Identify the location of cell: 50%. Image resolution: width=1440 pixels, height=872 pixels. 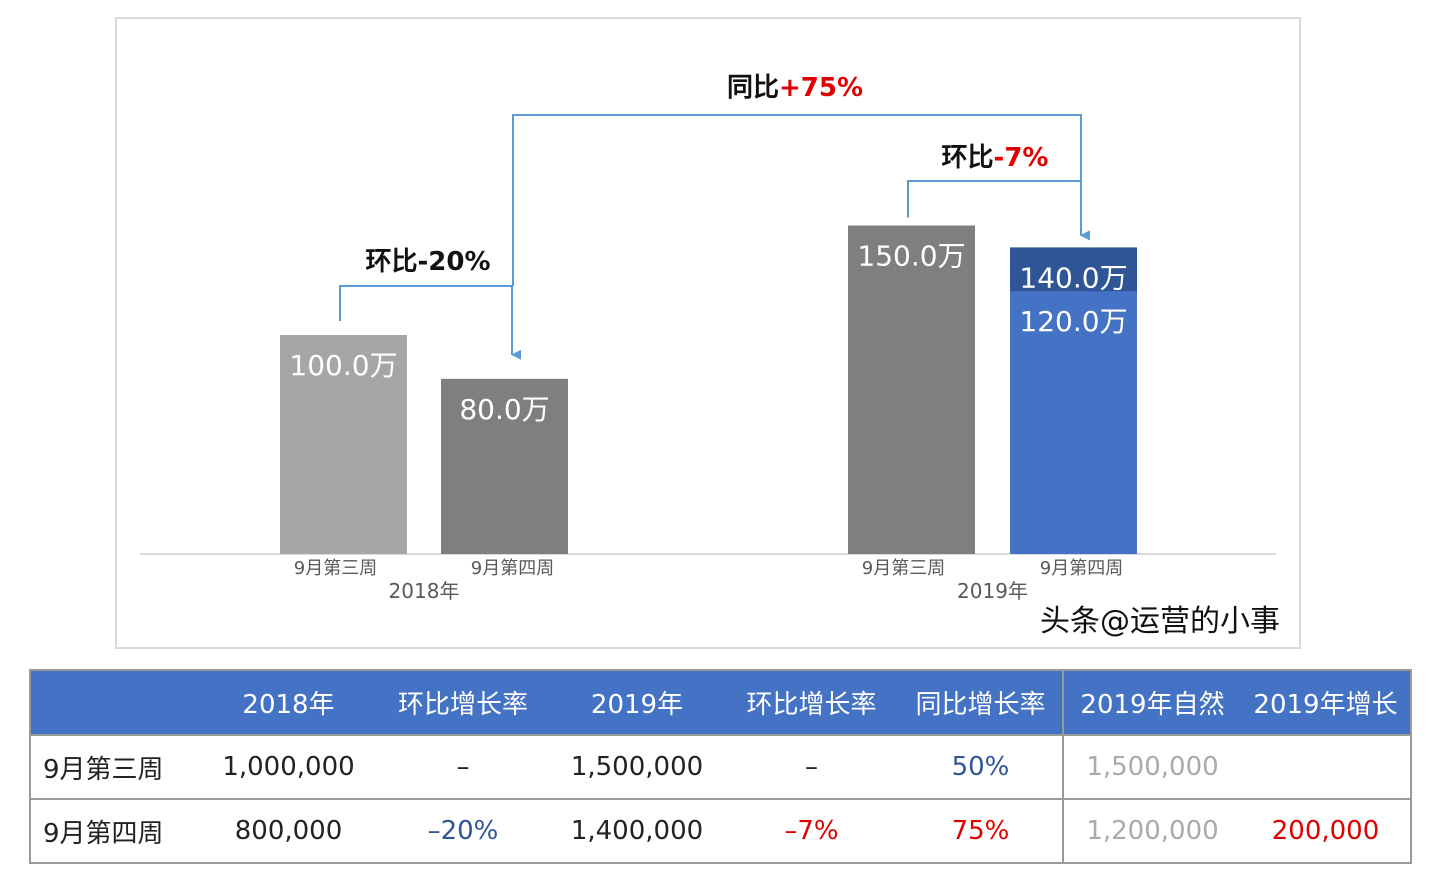
(981, 766).